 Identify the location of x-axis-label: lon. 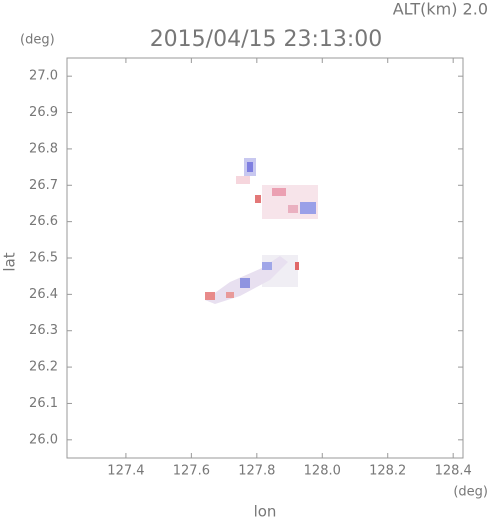
(265, 512).